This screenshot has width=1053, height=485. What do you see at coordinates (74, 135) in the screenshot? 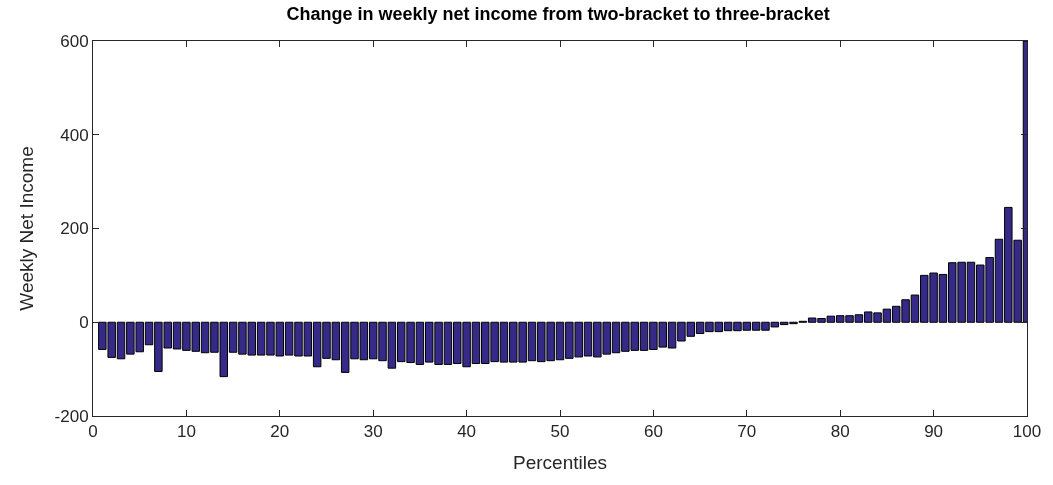
I see `y-tick-label: 400` at bounding box center [74, 135].